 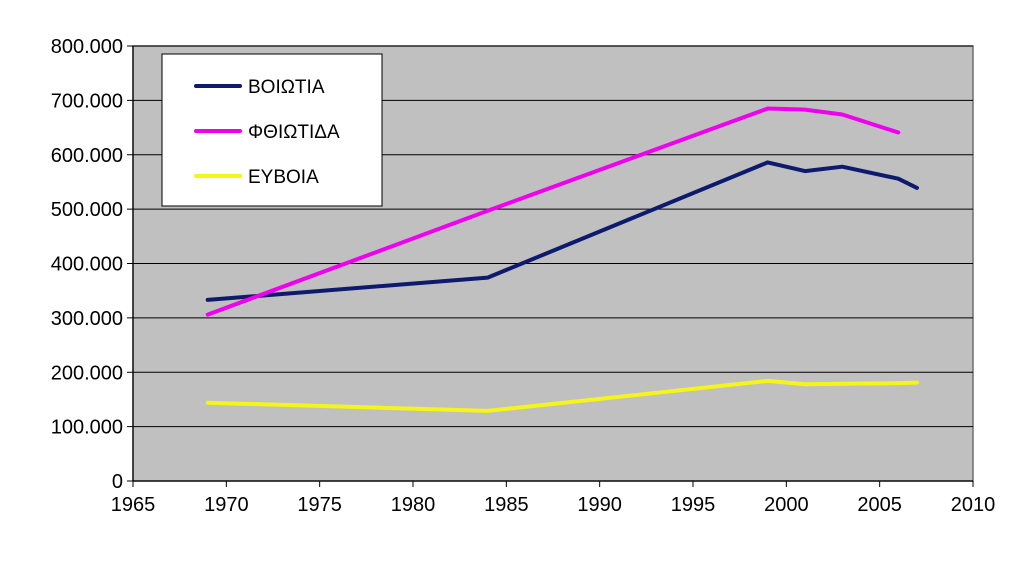 What do you see at coordinates (117, 482) in the screenshot?
I see `y-tick-label: 0` at bounding box center [117, 482].